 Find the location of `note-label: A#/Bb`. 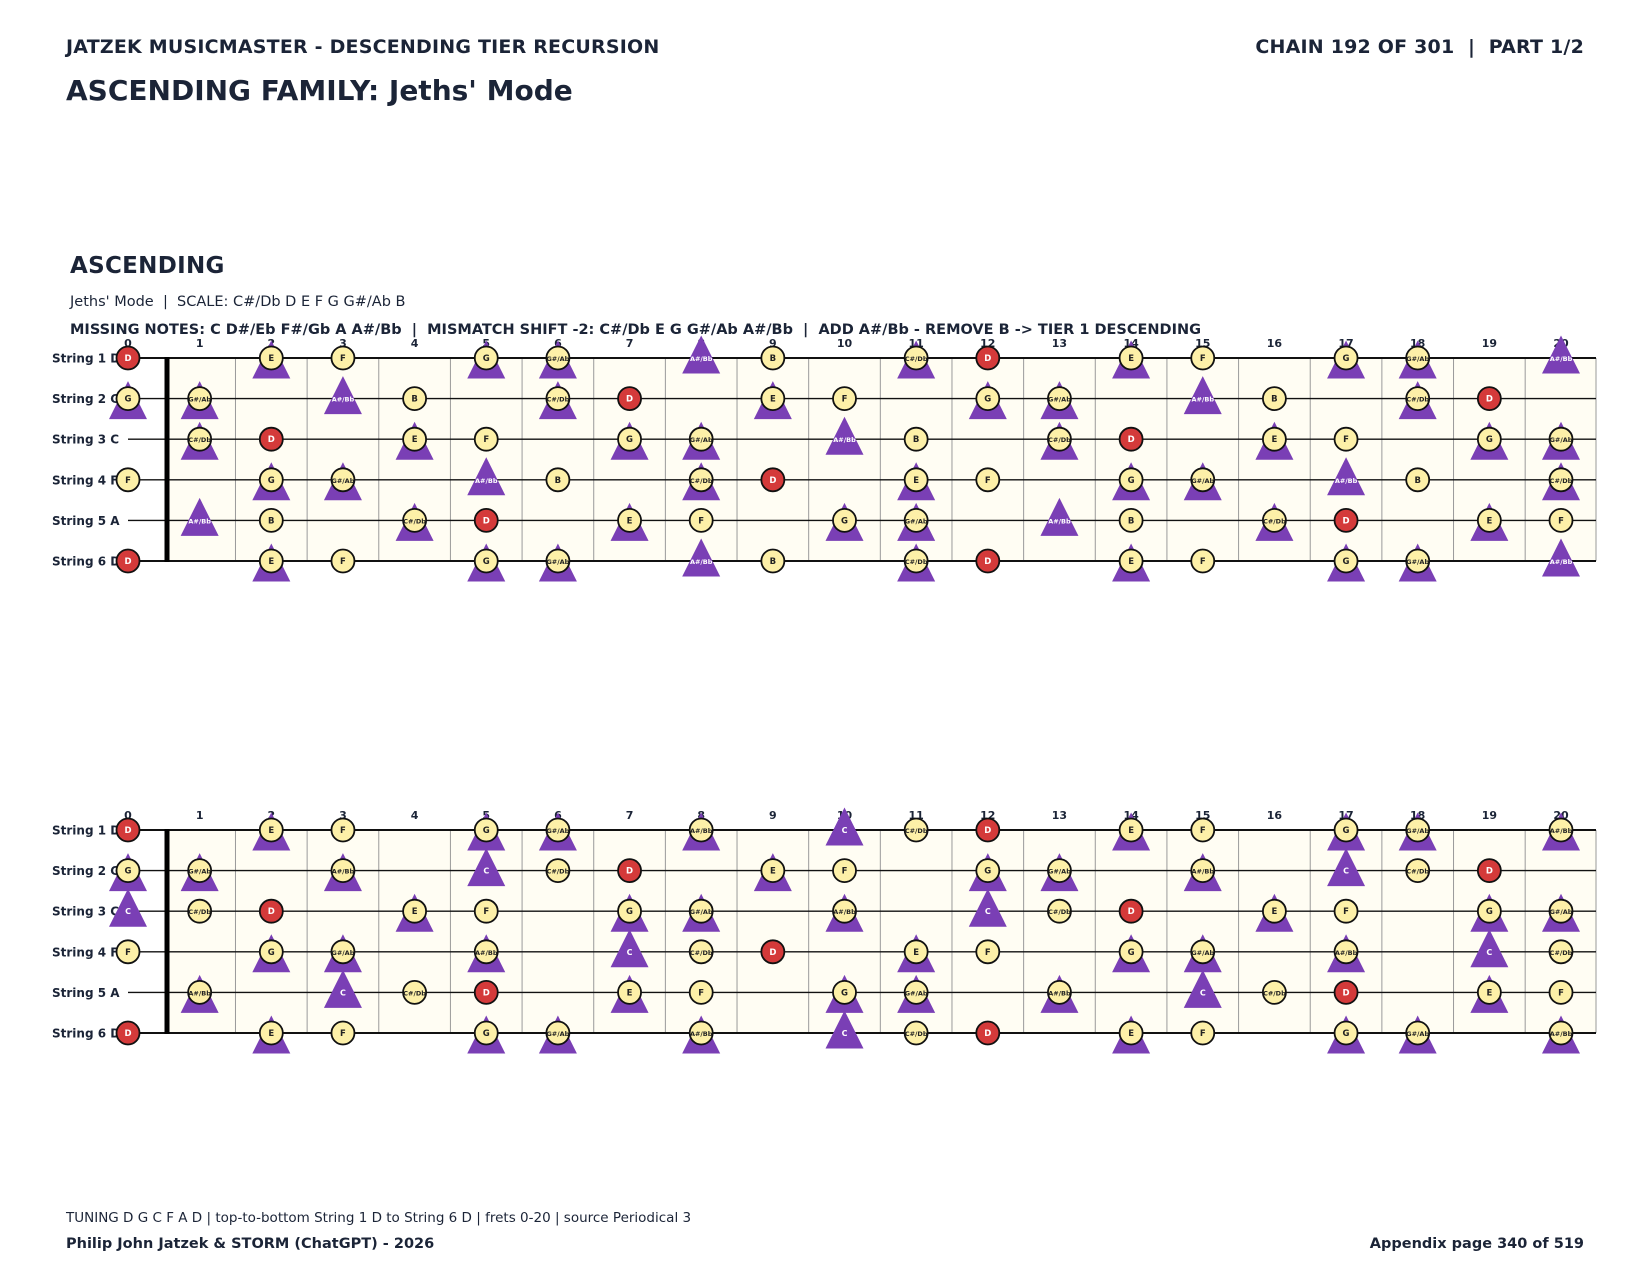

note-label: A#/Bb is located at coordinates (199, 993).